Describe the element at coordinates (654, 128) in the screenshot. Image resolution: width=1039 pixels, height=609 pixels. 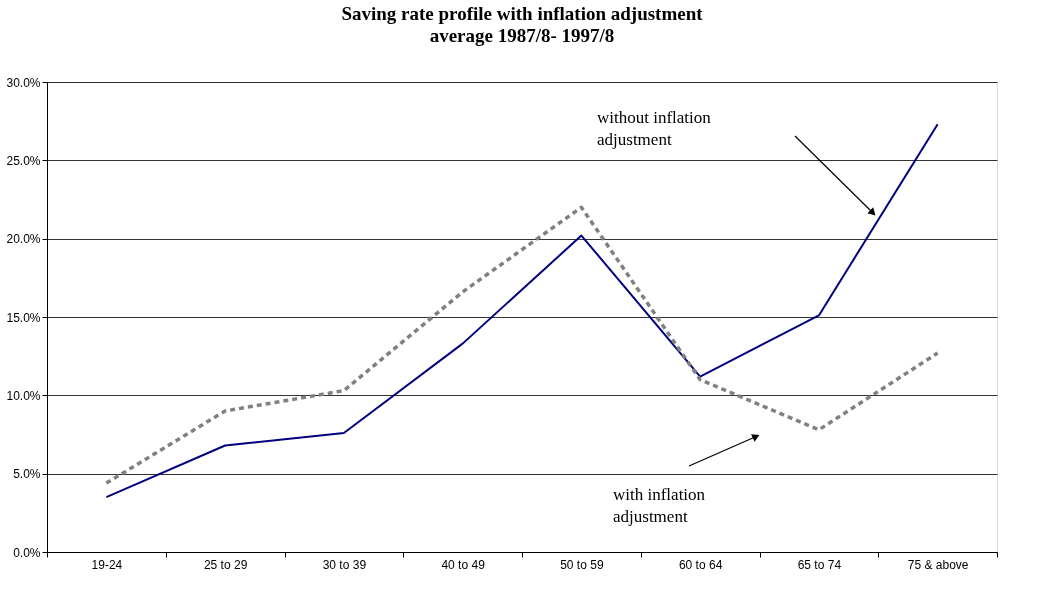
I see `annotation: without inflation adjustment` at that location.